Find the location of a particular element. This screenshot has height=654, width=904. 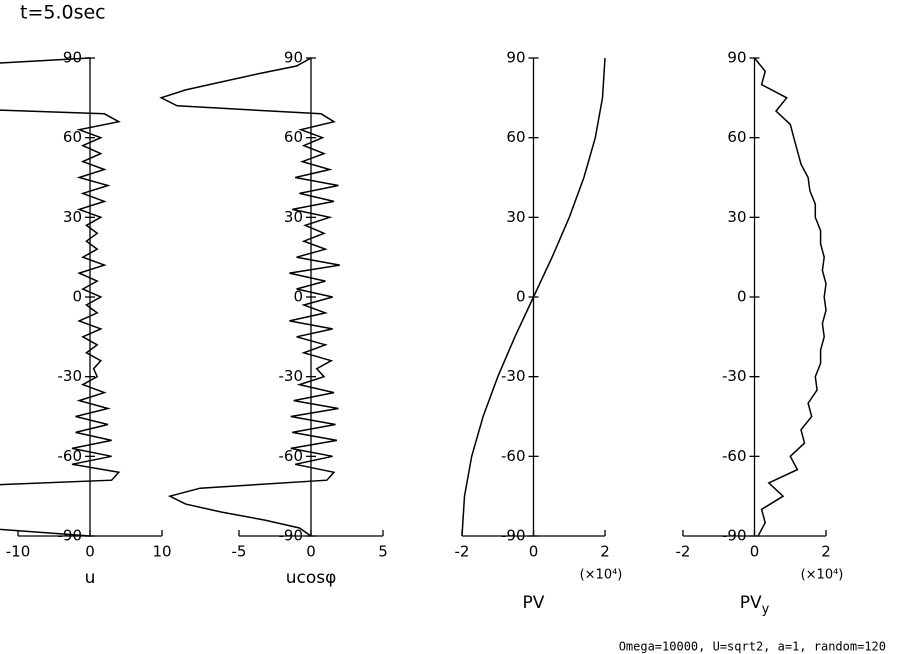

x-tick-label: -5 is located at coordinates (239, 552).